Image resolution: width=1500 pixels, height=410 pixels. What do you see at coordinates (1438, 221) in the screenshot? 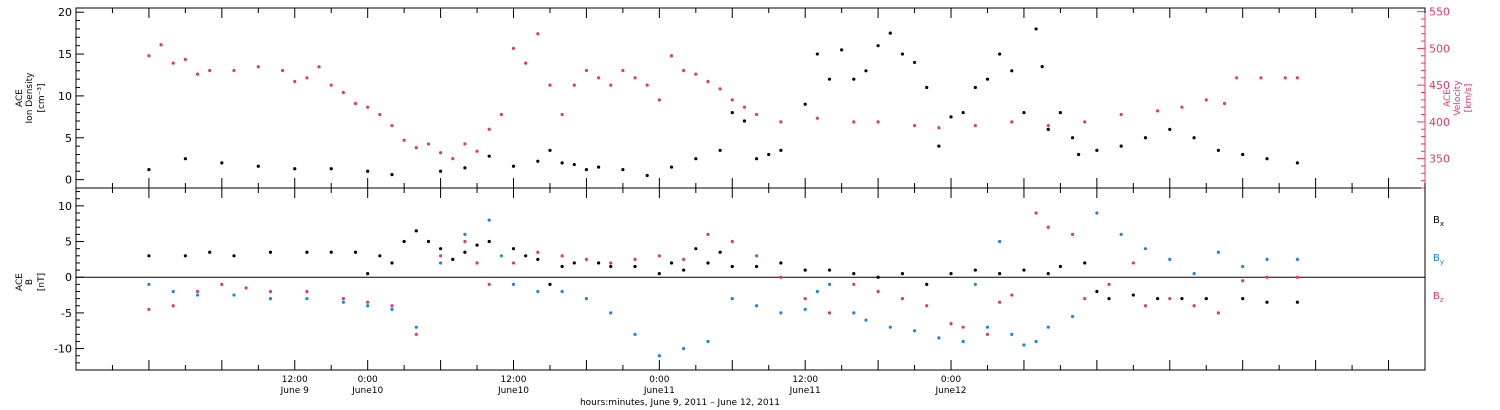
I see `legend-bx: Bx` at bounding box center [1438, 221].